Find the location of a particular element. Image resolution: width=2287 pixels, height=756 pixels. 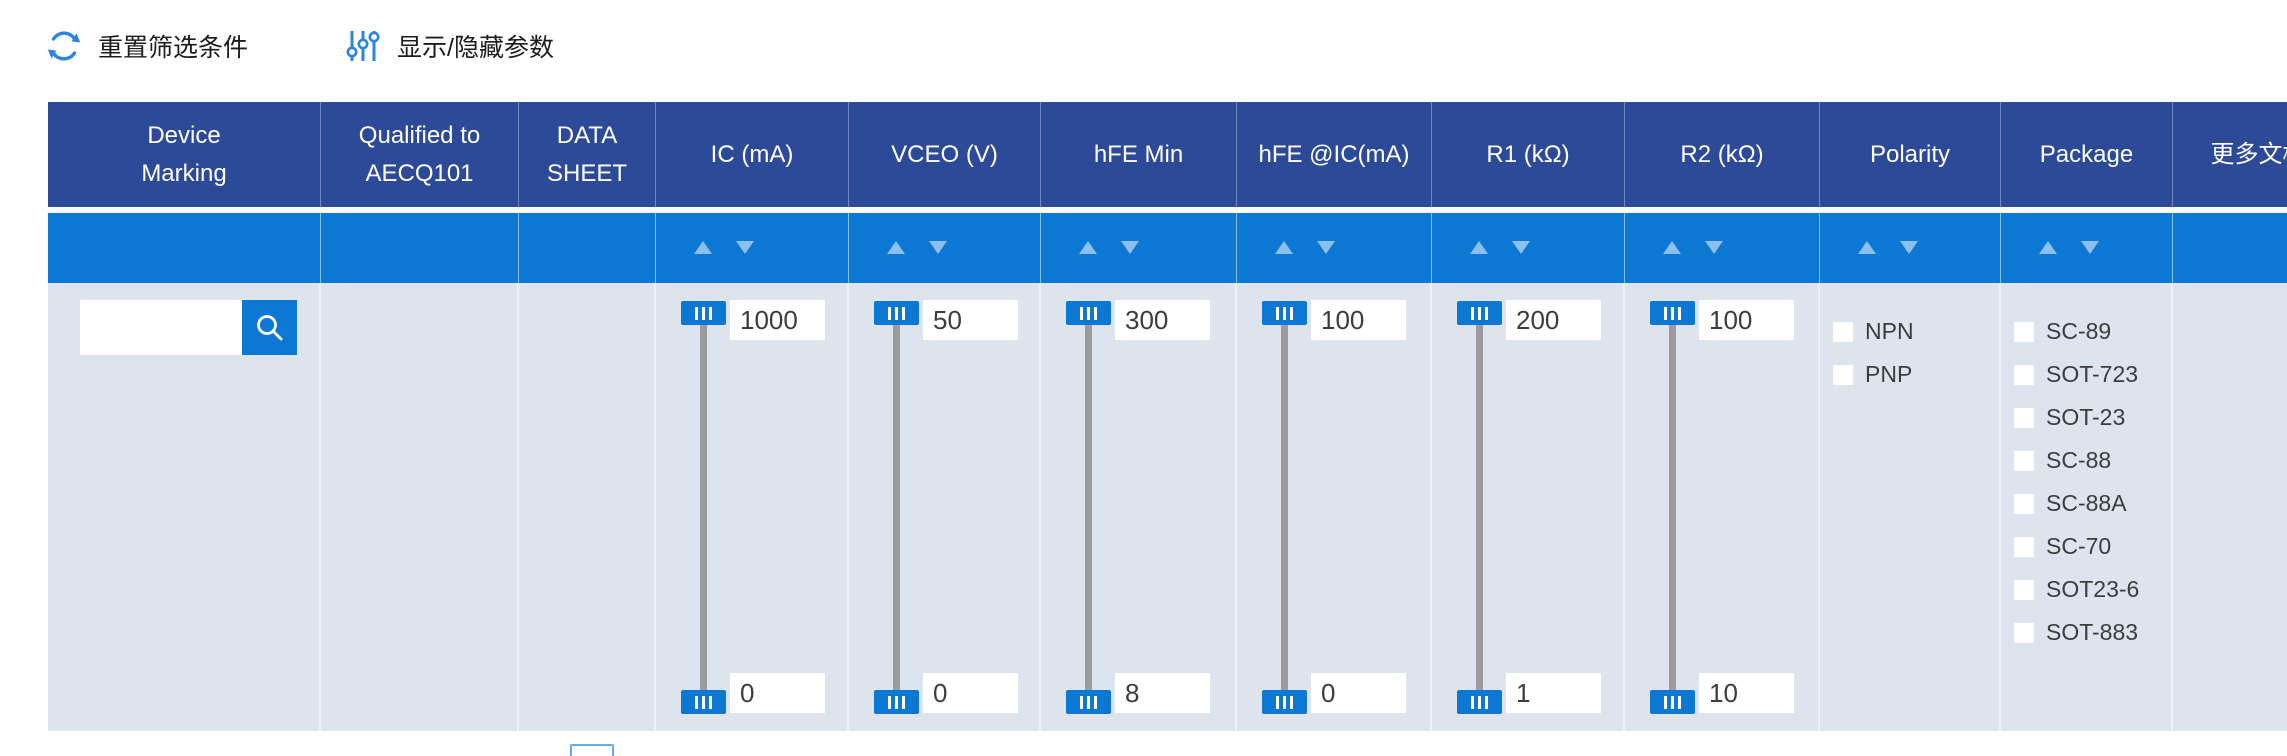

list-item: SC-88 is located at coordinates (2086, 460).